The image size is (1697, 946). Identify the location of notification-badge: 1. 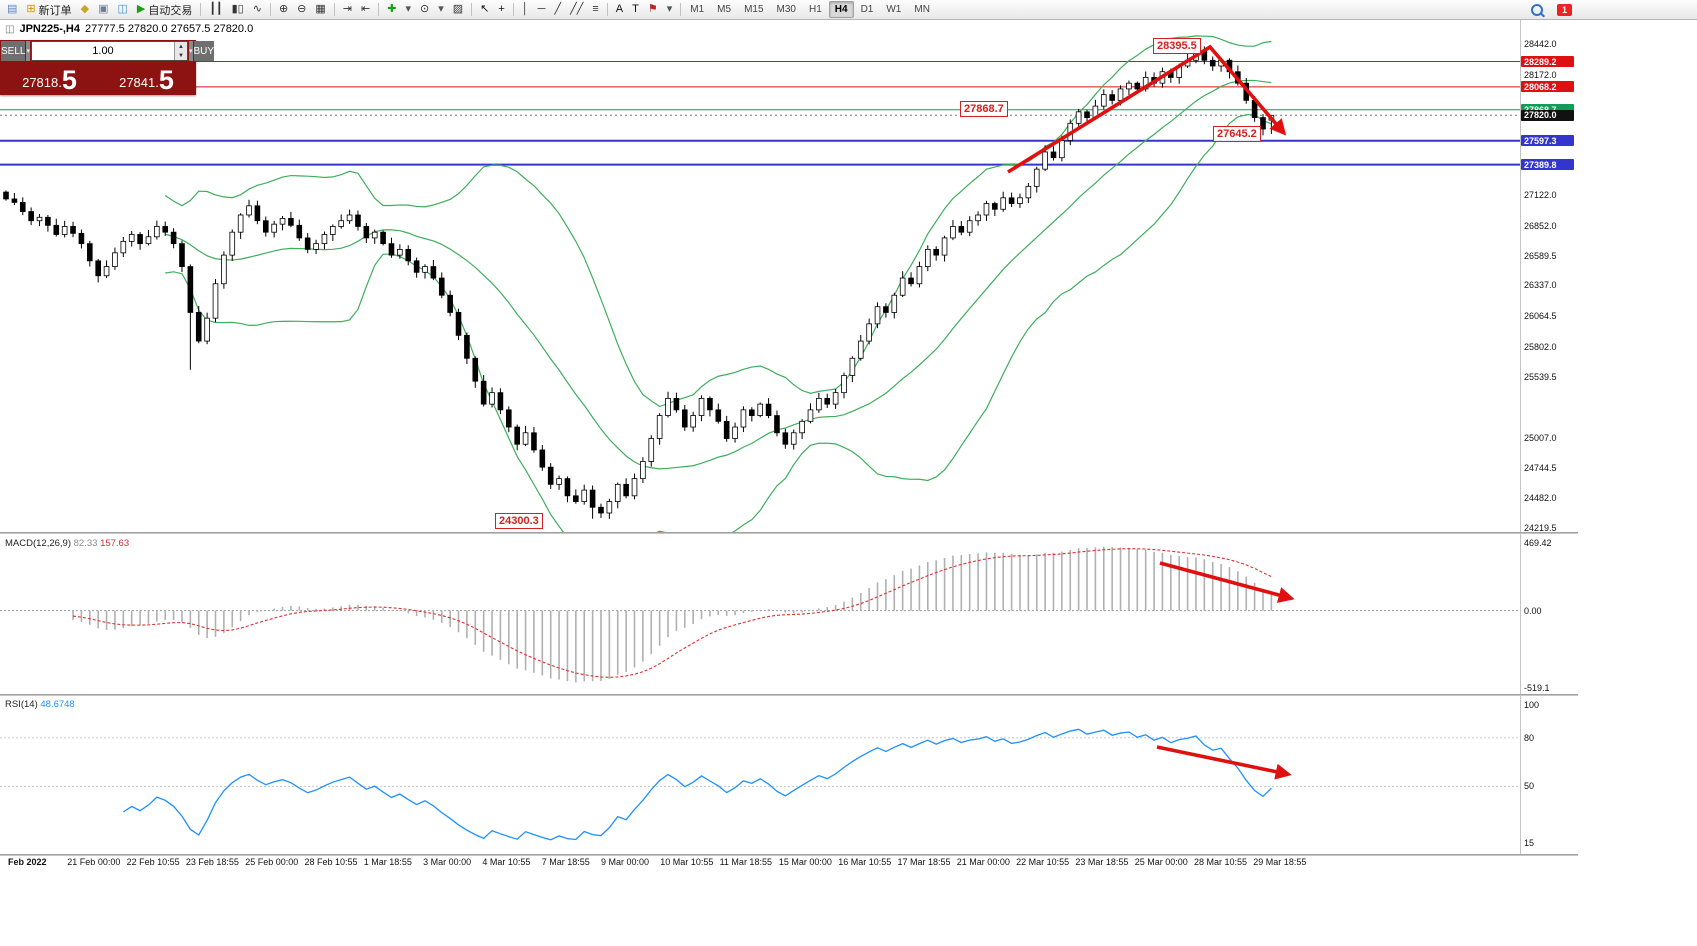
(1564, 9).